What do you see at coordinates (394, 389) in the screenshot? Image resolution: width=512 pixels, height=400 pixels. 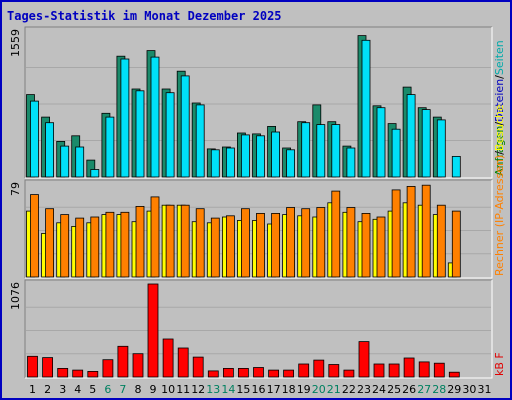 I see `day-label-25: 25` at bounding box center [394, 389].